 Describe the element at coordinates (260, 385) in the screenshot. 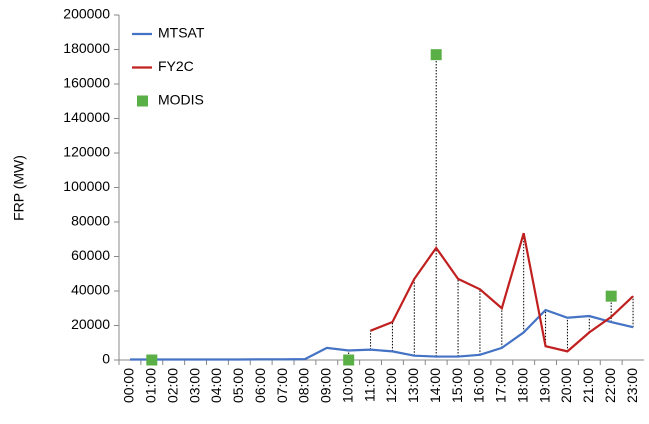

I see `x-tick-label: 06:00` at that location.